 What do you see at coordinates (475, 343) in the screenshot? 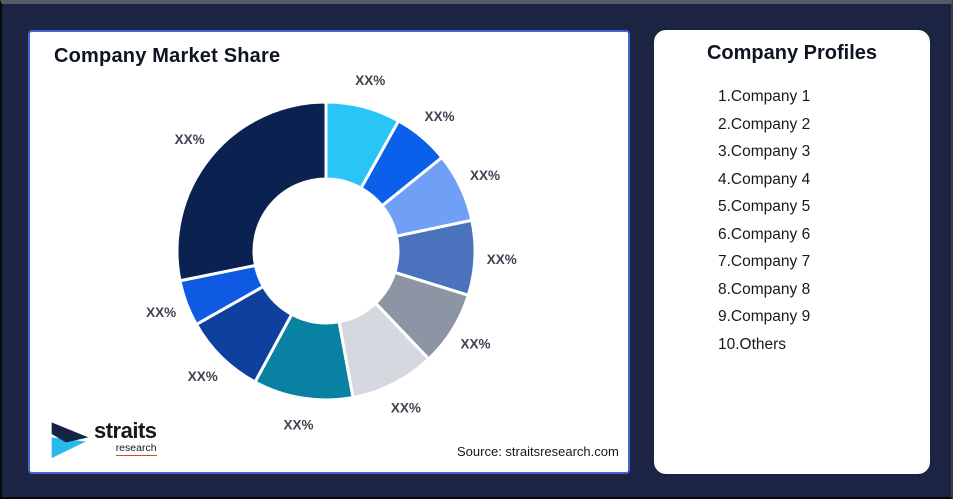
I see `donut-segment-label-5: XX%` at bounding box center [475, 343].